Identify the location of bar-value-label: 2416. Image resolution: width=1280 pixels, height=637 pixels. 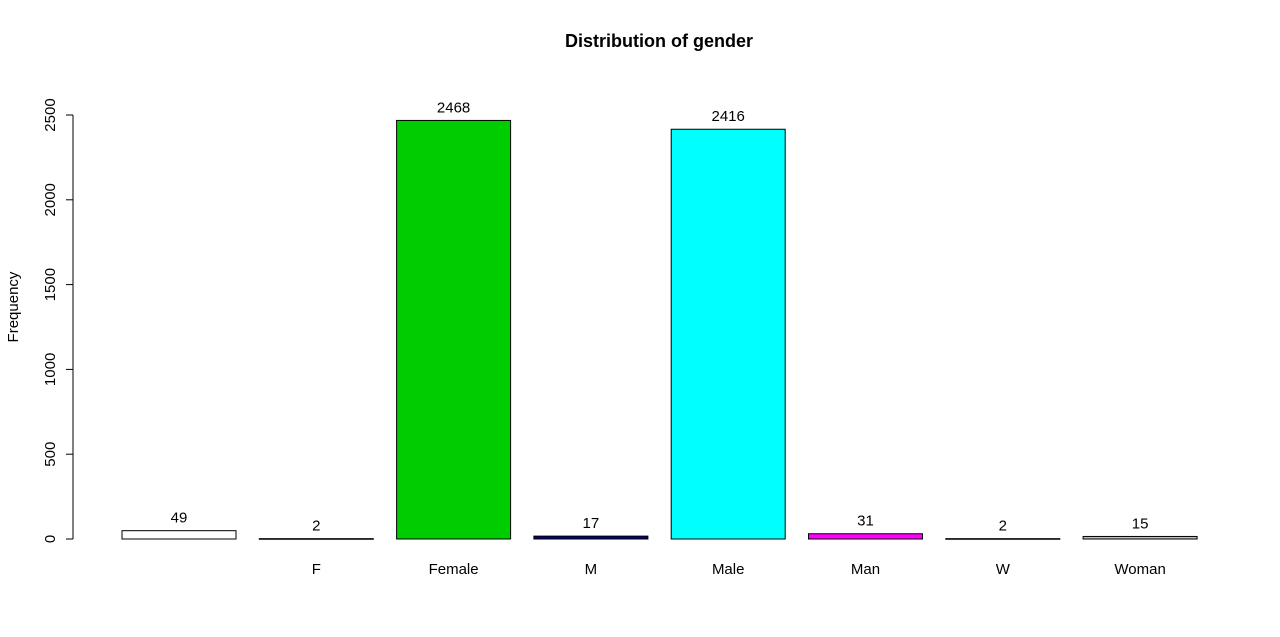
(728, 116).